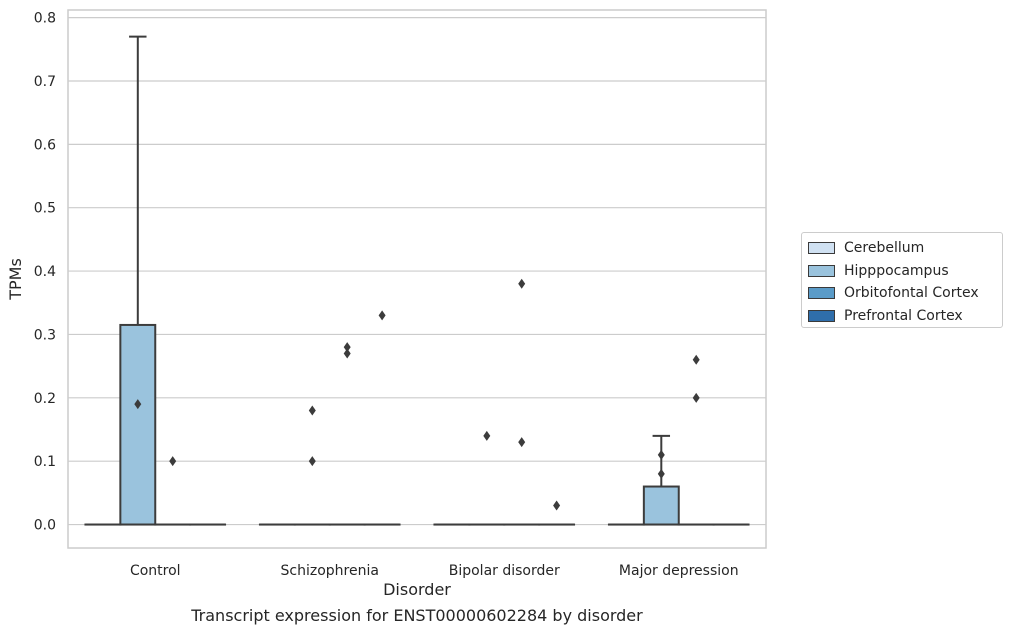 Image resolution: width=1014 pixels, height=635 pixels. What do you see at coordinates (821, 248) in the screenshot?
I see `legend-swatch-cerebellum` at bounding box center [821, 248].